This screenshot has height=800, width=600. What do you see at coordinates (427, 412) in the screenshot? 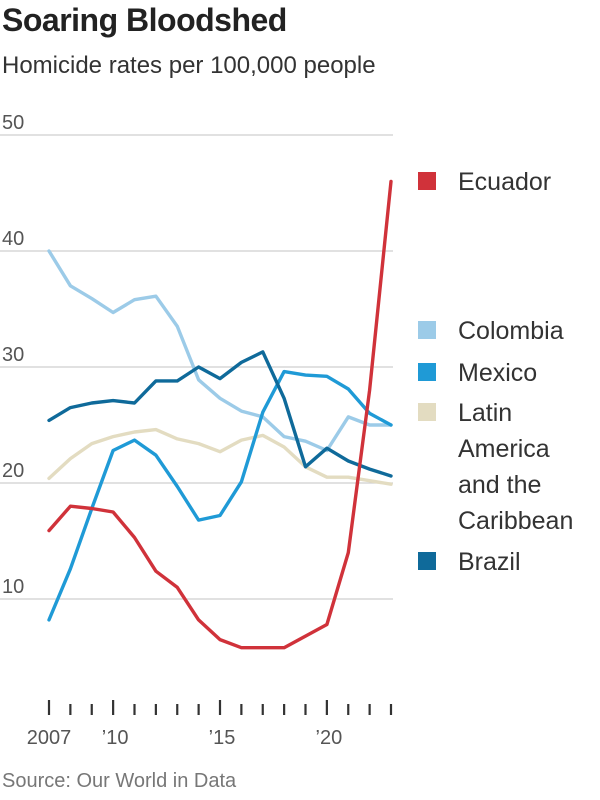
I see `legend-swatch-latin-america-and-the-caribbean` at bounding box center [427, 412].